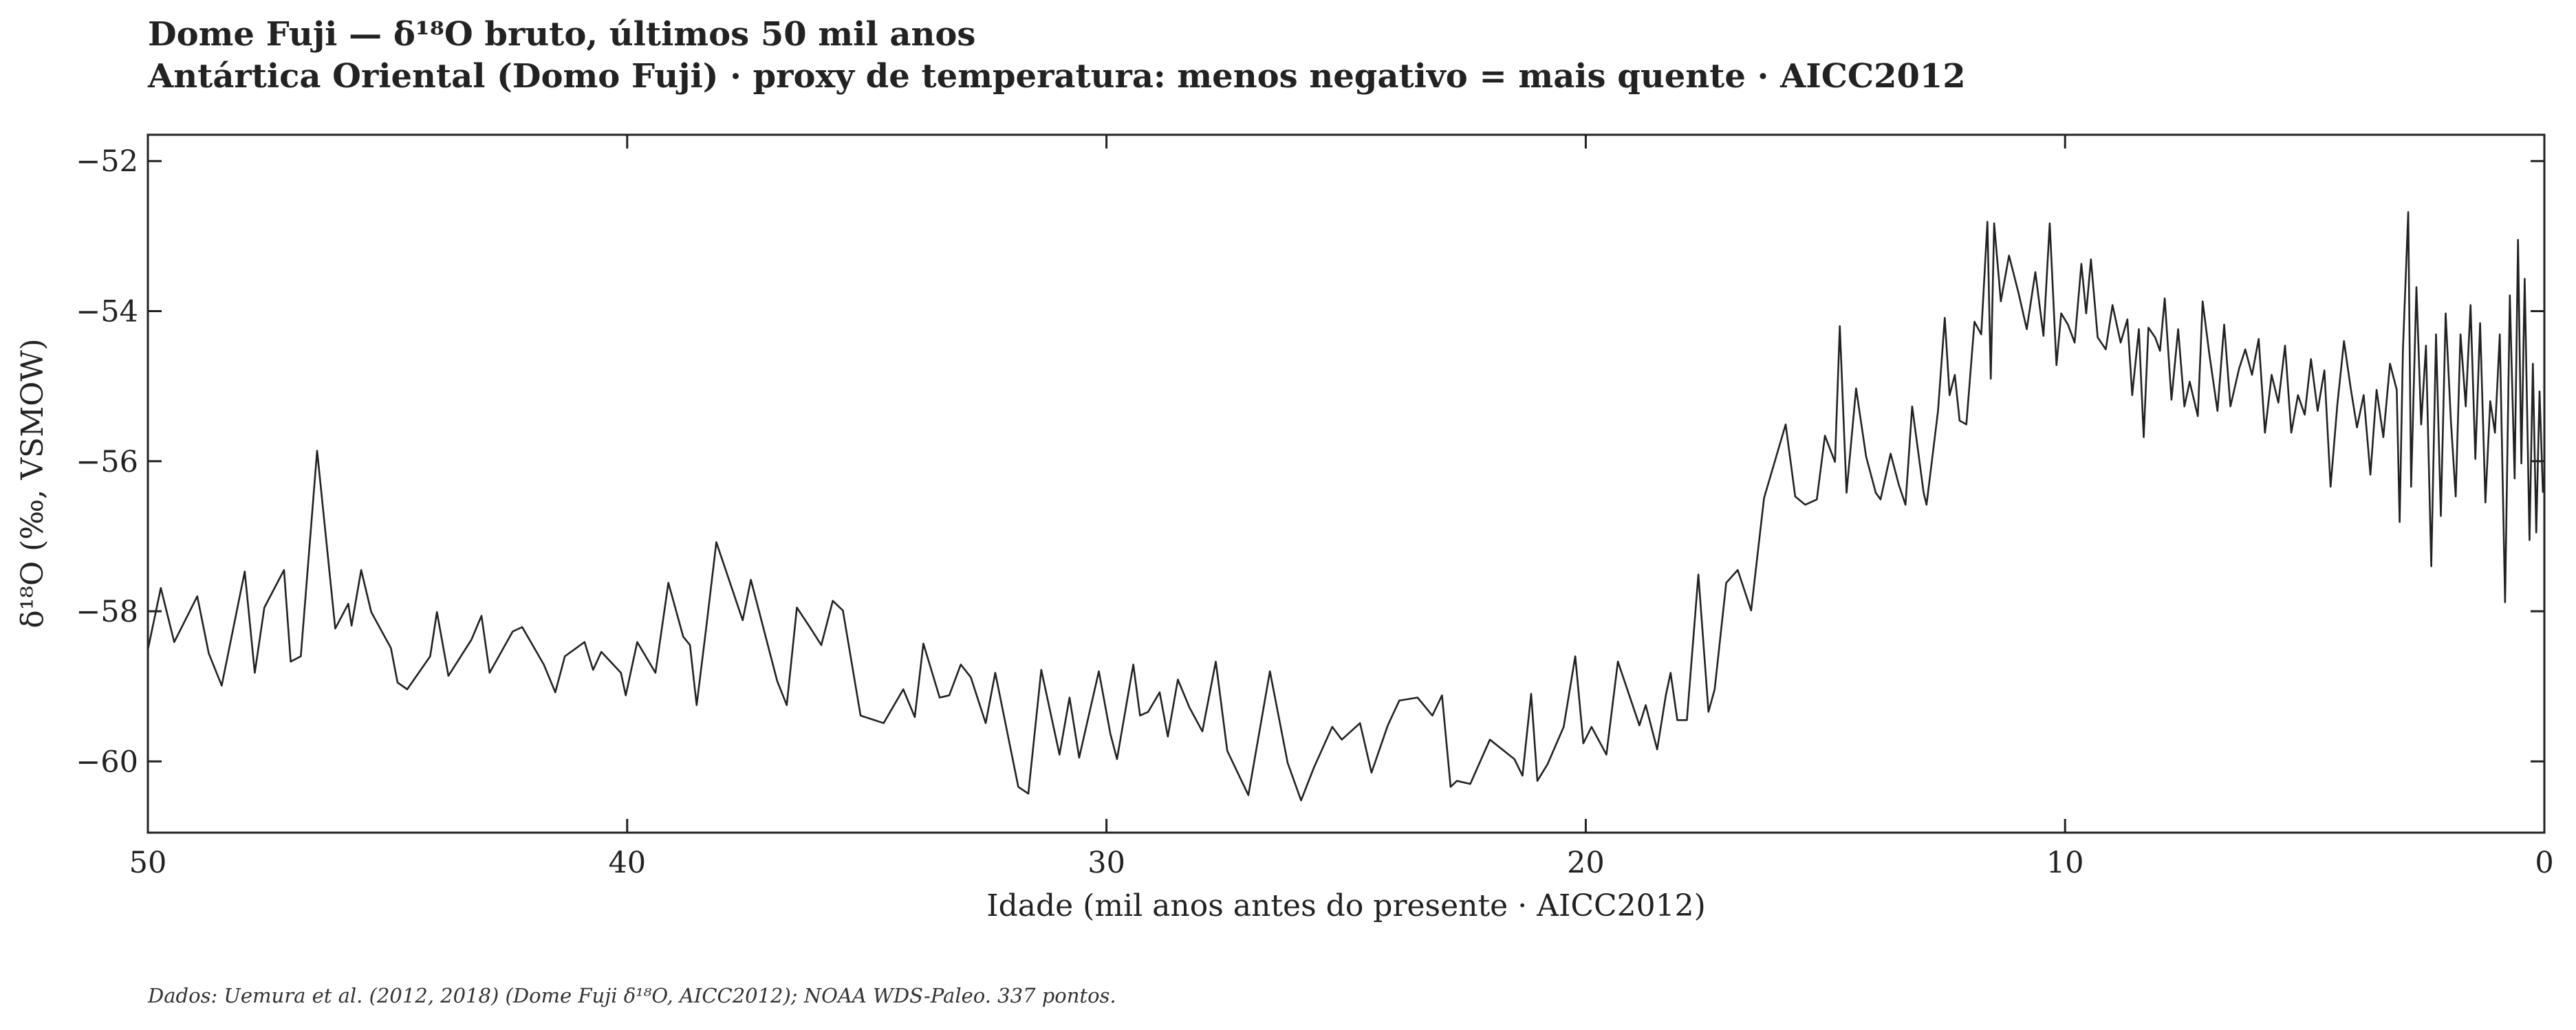 The width and height of the screenshot is (2576, 1030). I want to click on x-tick-label: 40, so click(627, 863).